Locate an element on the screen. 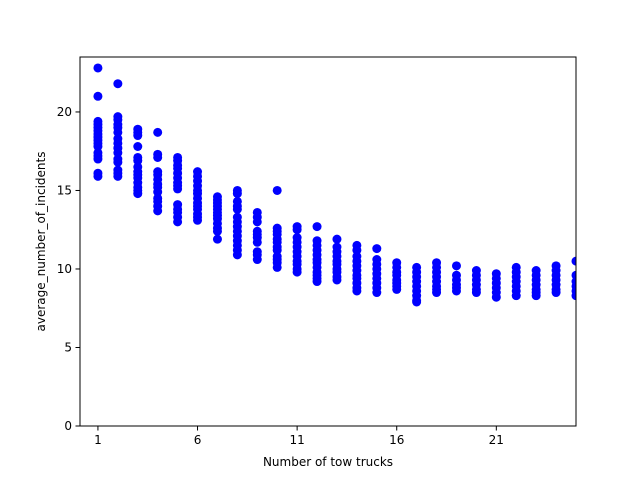  x-axis-ticks: 1 6 11 16 21 is located at coordinates (299, 436).